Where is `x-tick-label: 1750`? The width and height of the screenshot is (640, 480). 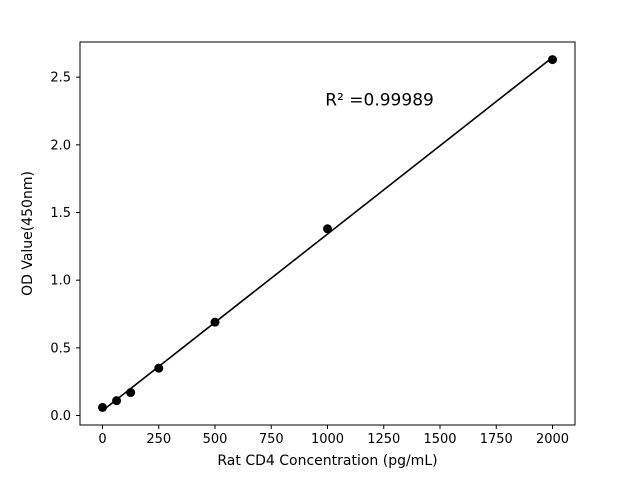
x-tick-label: 1750 is located at coordinates (496, 439).